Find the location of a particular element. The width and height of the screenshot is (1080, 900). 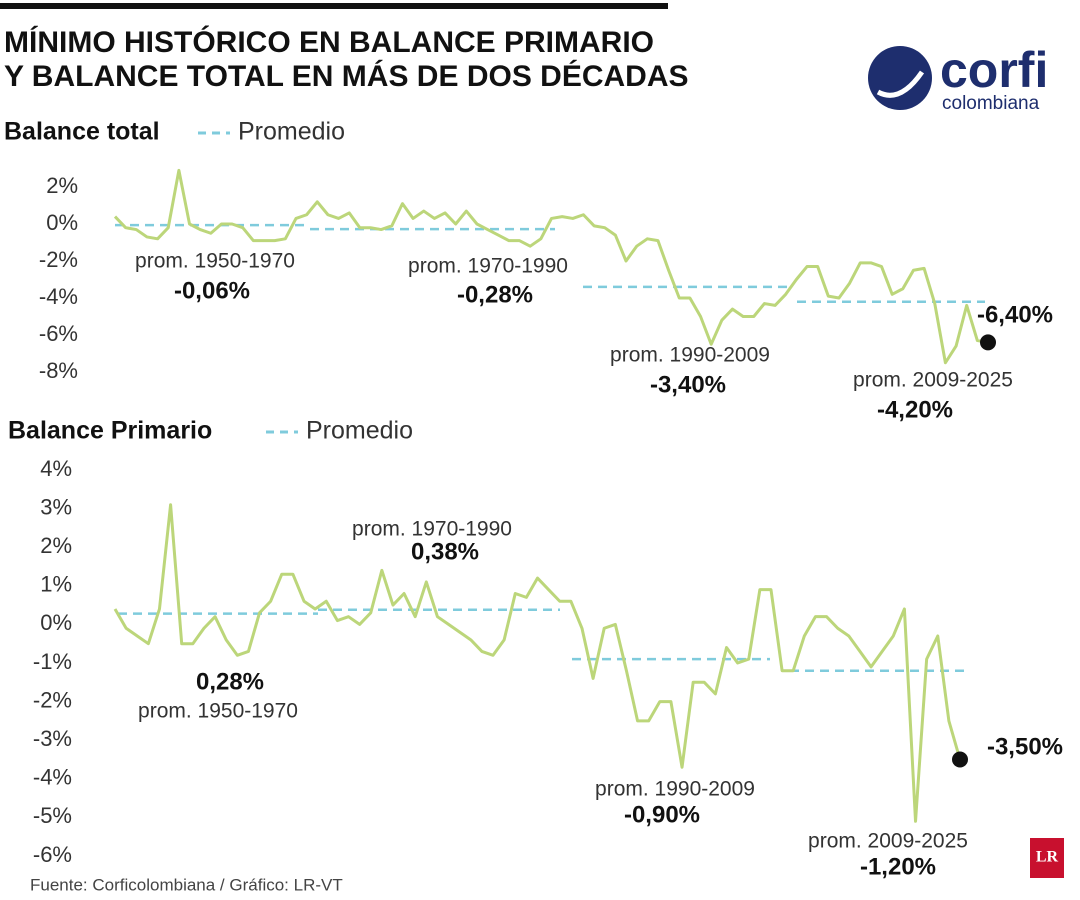

y-tick-label: -5% is located at coordinates (52, 815).